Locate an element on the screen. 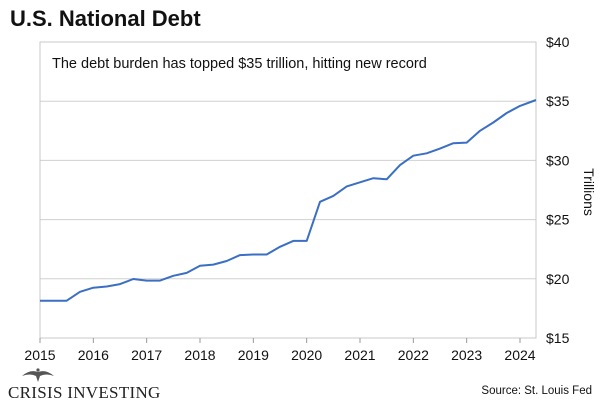 This screenshot has width=600, height=405. x-axis: 2015 2016 2017 2018 2019 2020 2021 2022 2023 2024 is located at coordinates (280, 350).